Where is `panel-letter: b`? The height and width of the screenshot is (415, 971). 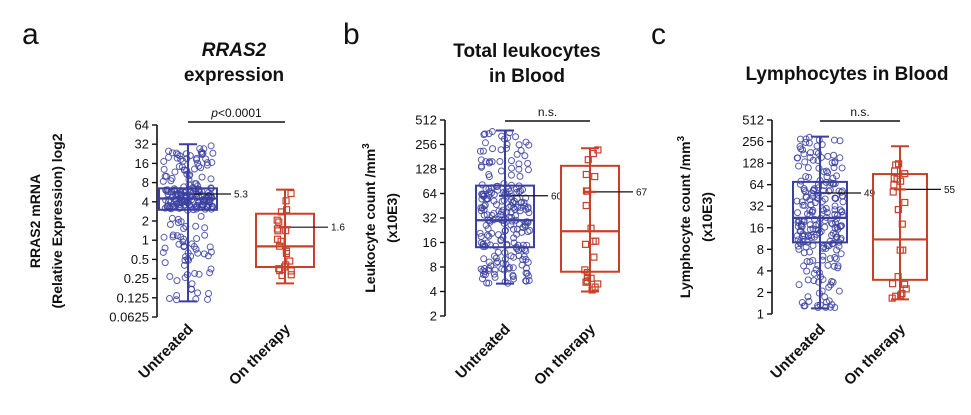 panel-letter: b is located at coordinates (351, 34).